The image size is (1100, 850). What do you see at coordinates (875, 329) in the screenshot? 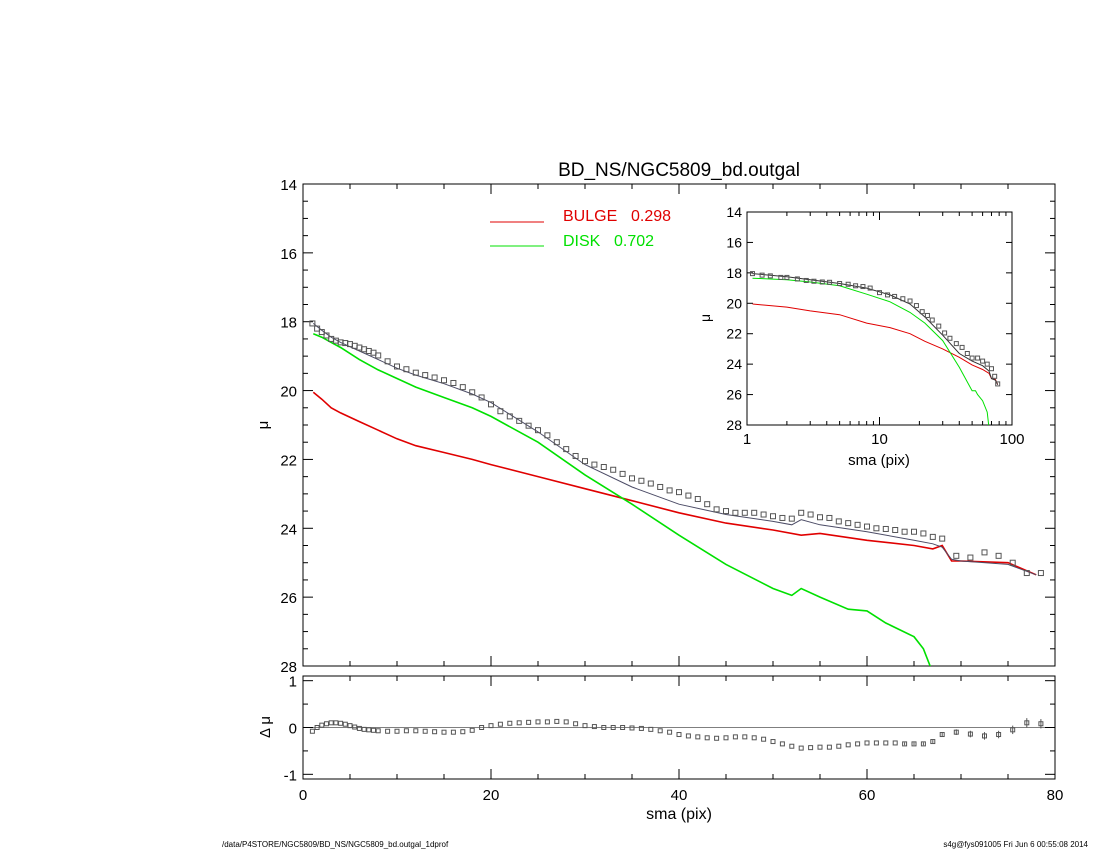
I see `inset-series-model` at bounding box center [875, 329].